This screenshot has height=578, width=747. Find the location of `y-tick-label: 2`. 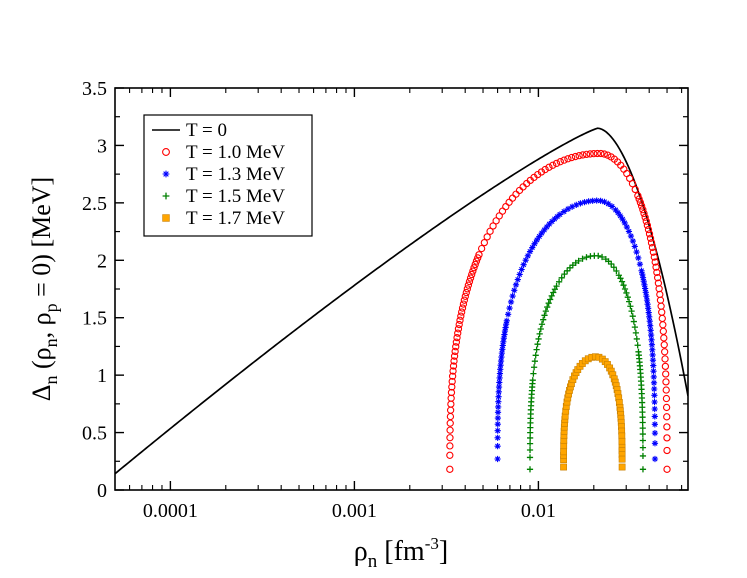

y-tick-label: 2 is located at coordinates (102, 261).